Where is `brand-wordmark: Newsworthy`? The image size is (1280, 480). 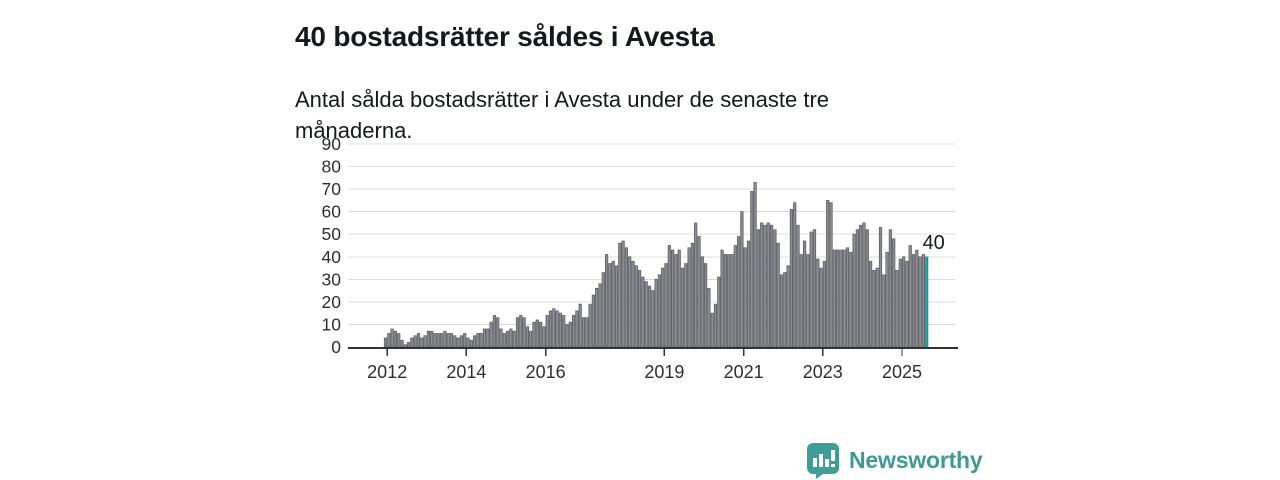
brand-wordmark: Newsworthy is located at coordinates (916, 459).